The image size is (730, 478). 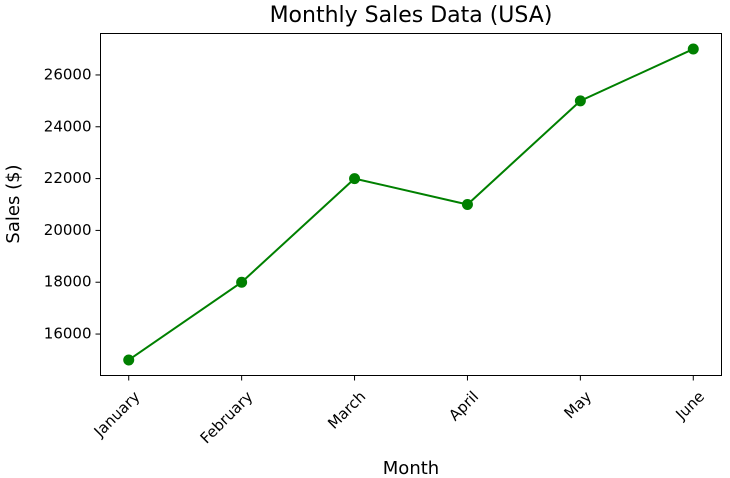 What do you see at coordinates (68, 178) in the screenshot?
I see `y-tick-label: 22000` at bounding box center [68, 178].